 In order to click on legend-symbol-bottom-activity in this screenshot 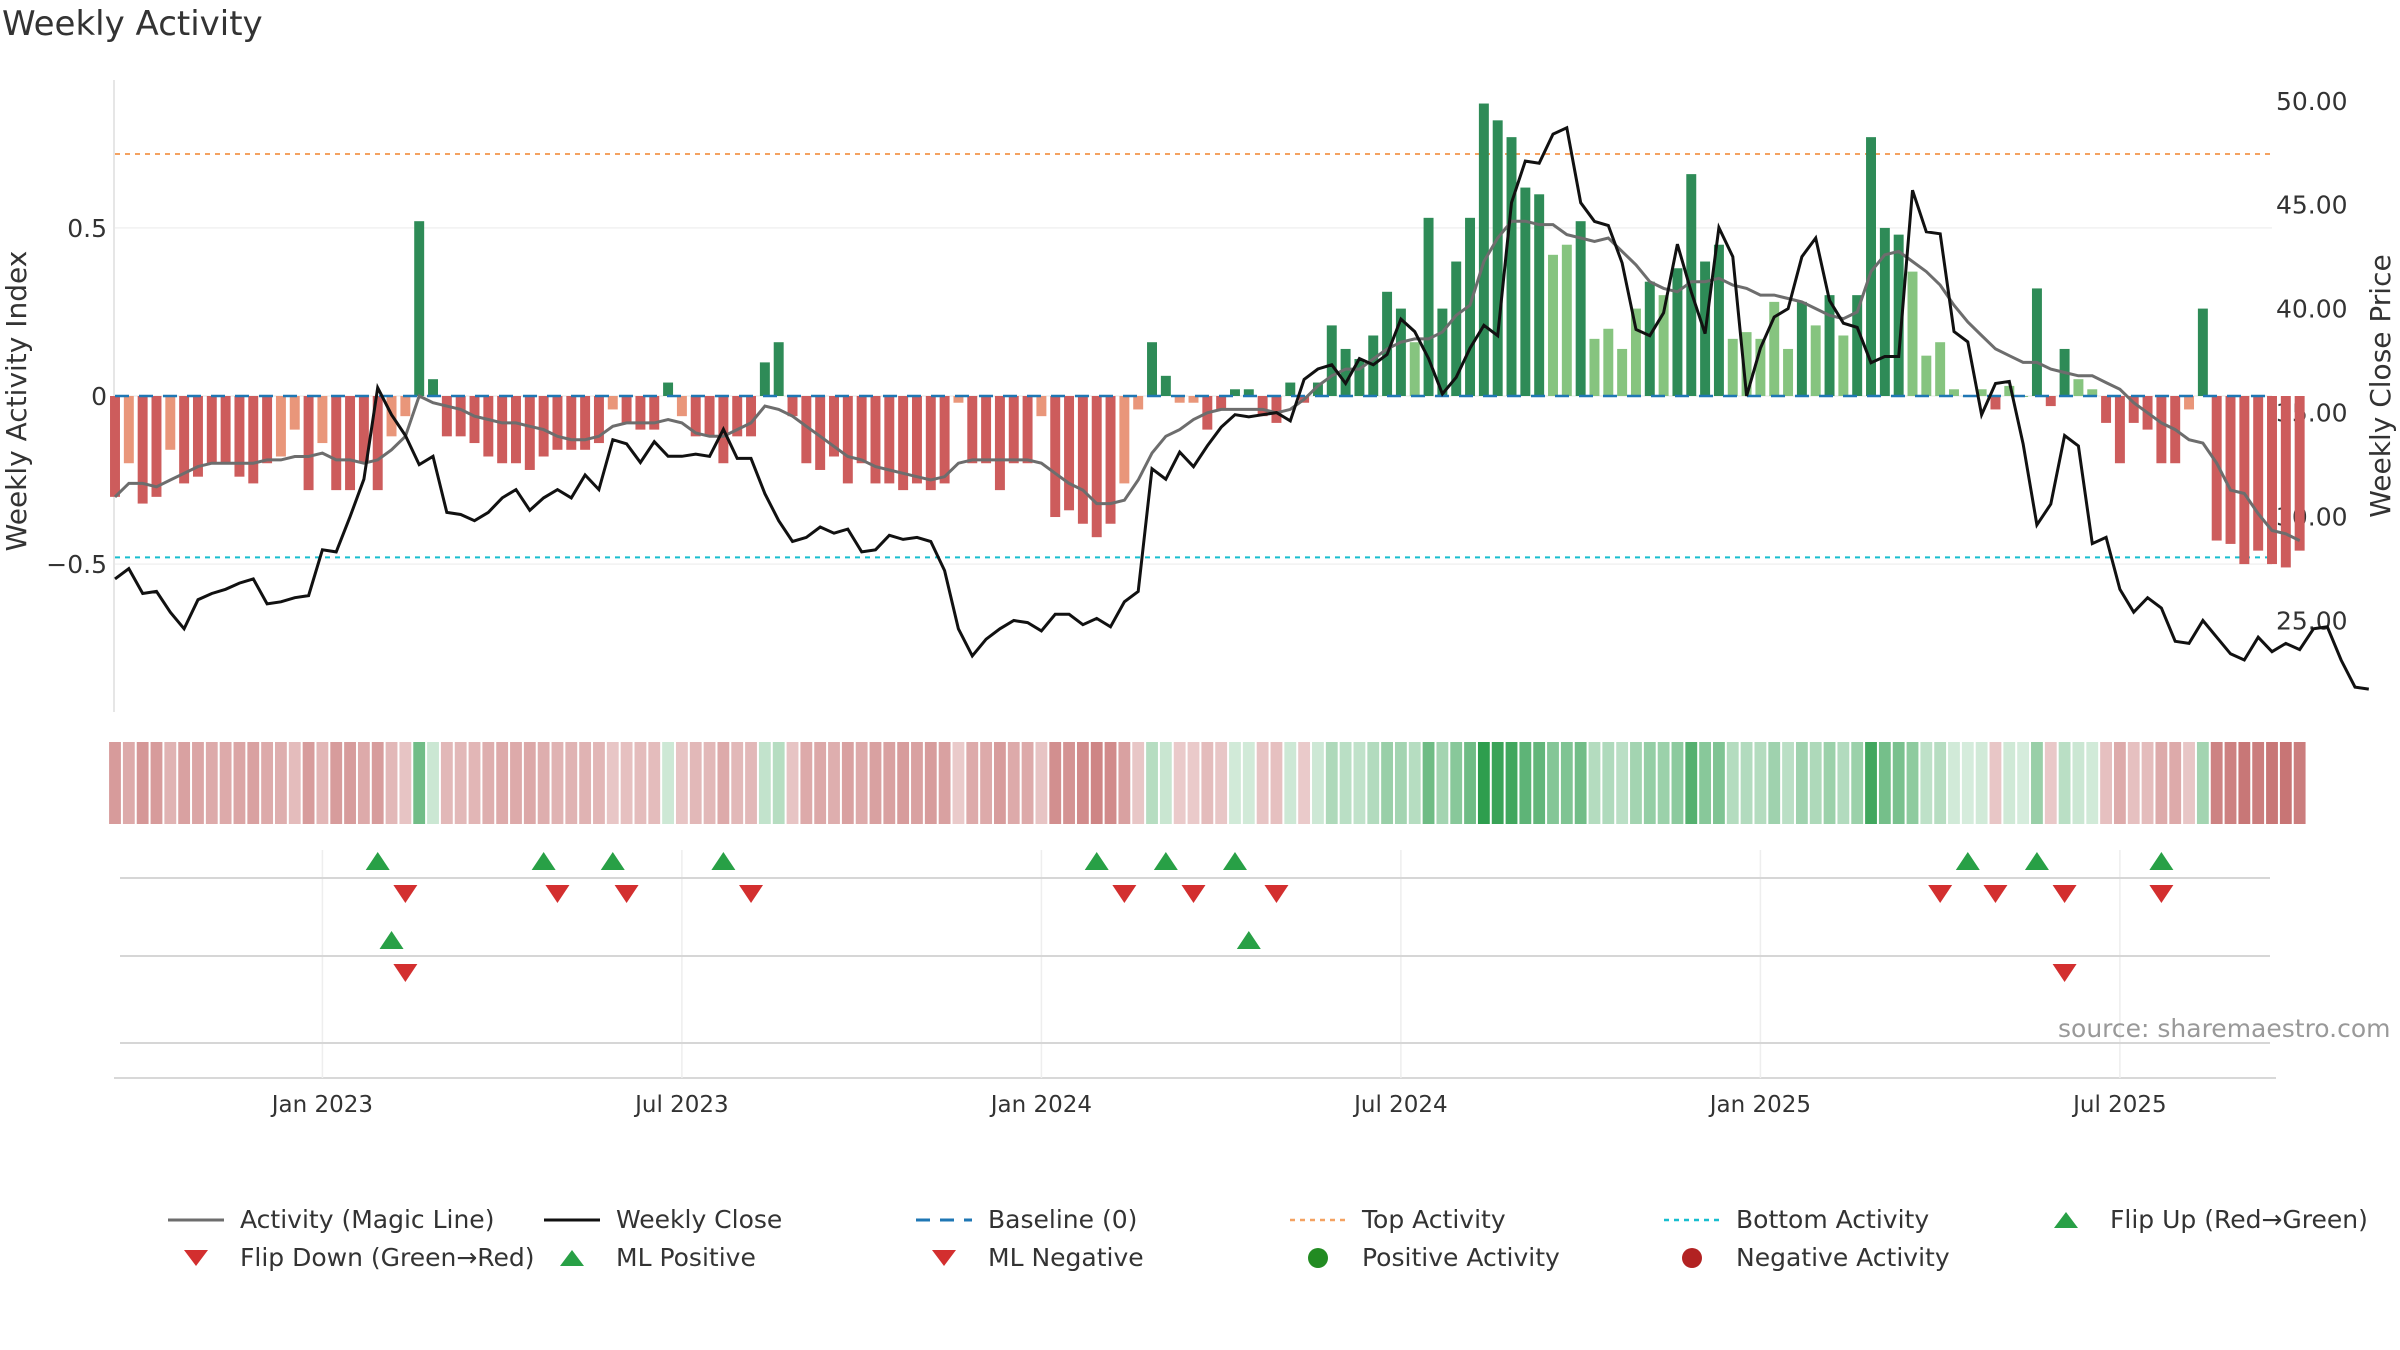, I will do `click(1692, 1220)`.